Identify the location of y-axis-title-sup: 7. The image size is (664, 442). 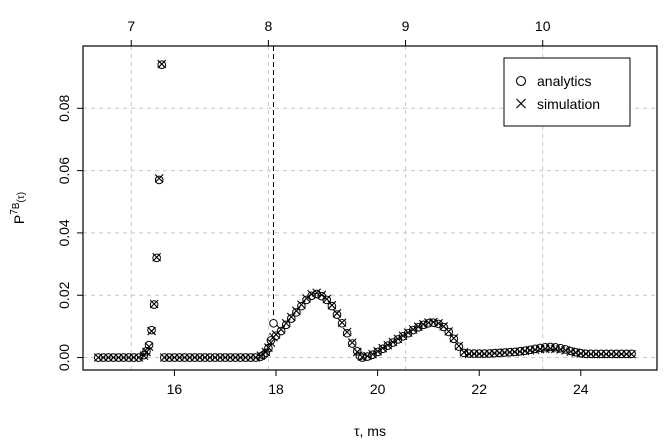
(14, 212).